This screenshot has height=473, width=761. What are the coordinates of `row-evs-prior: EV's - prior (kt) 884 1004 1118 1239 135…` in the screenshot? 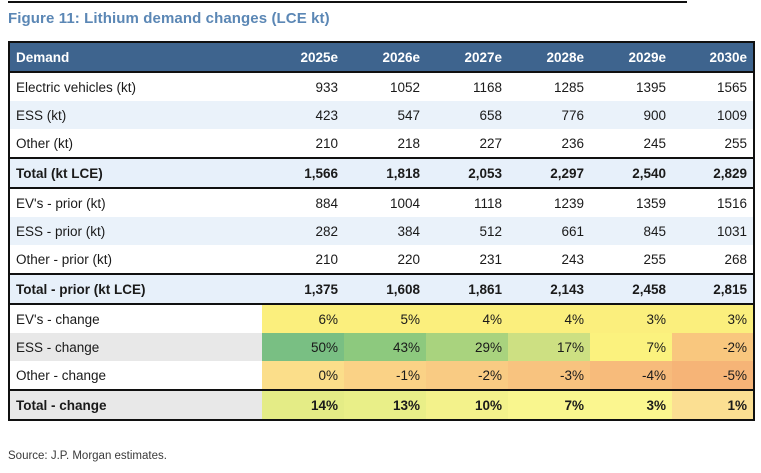 It's located at (381, 202).